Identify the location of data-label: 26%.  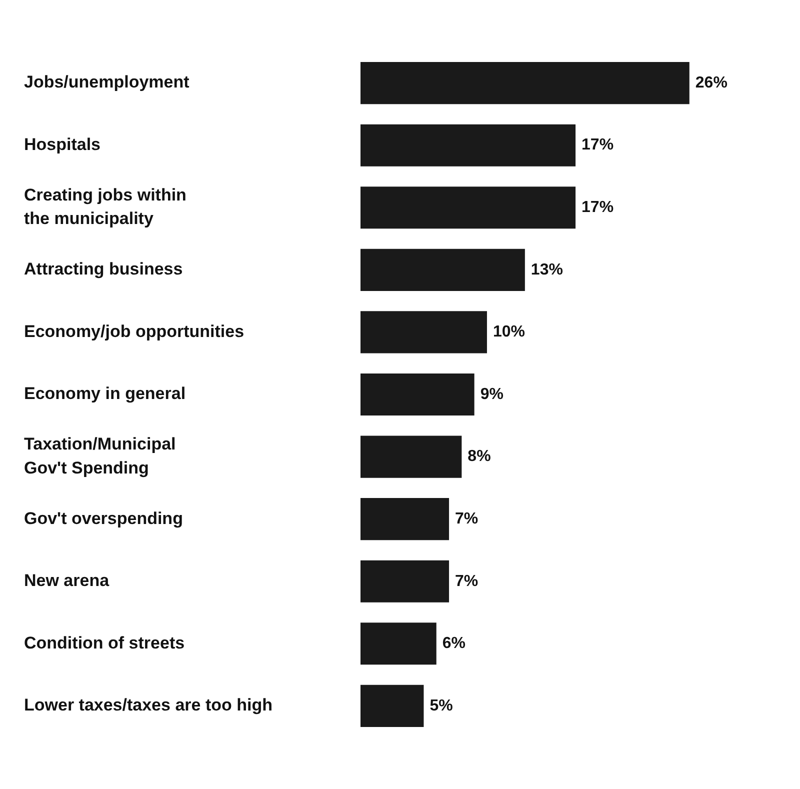
(711, 83).